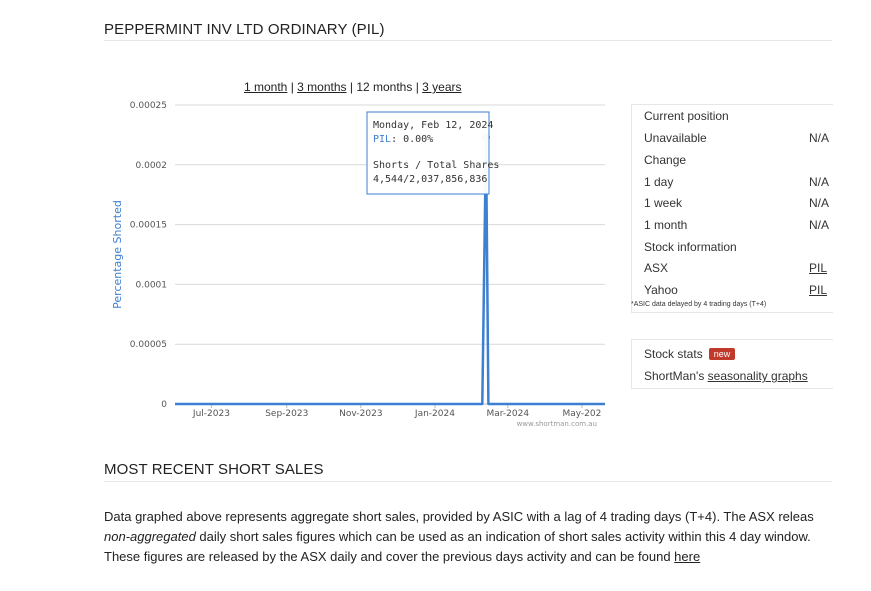 This screenshot has height=591, width=871. Describe the element at coordinates (665, 160) in the screenshot. I see `change-title: Change` at that location.